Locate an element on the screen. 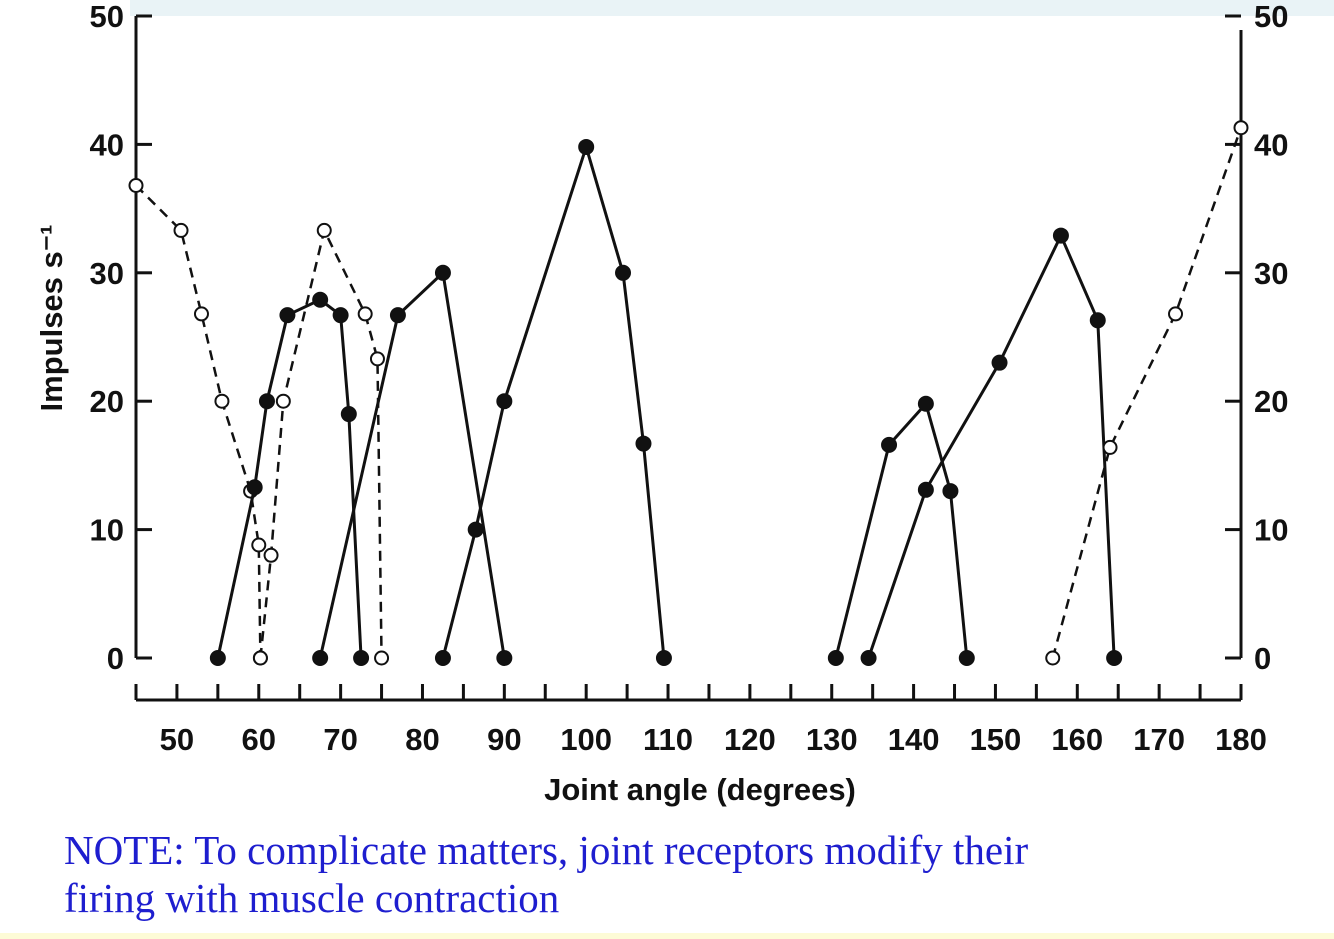 The width and height of the screenshot is (1334, 939). x-tick-label: 60 is located at coordinates (259, 739).